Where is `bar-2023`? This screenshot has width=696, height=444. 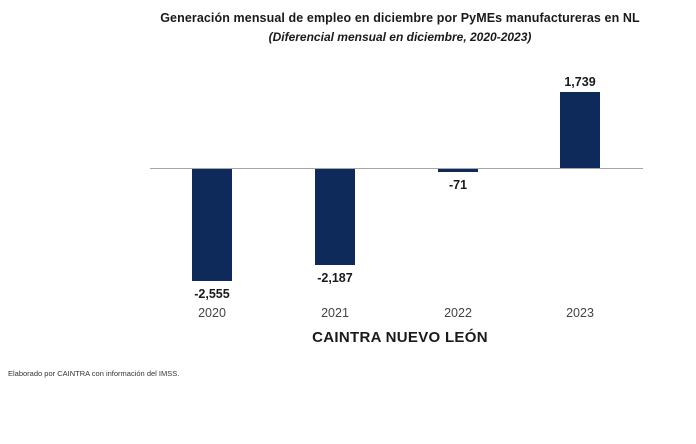
bar-2023 is located at coordinates (580, 130).